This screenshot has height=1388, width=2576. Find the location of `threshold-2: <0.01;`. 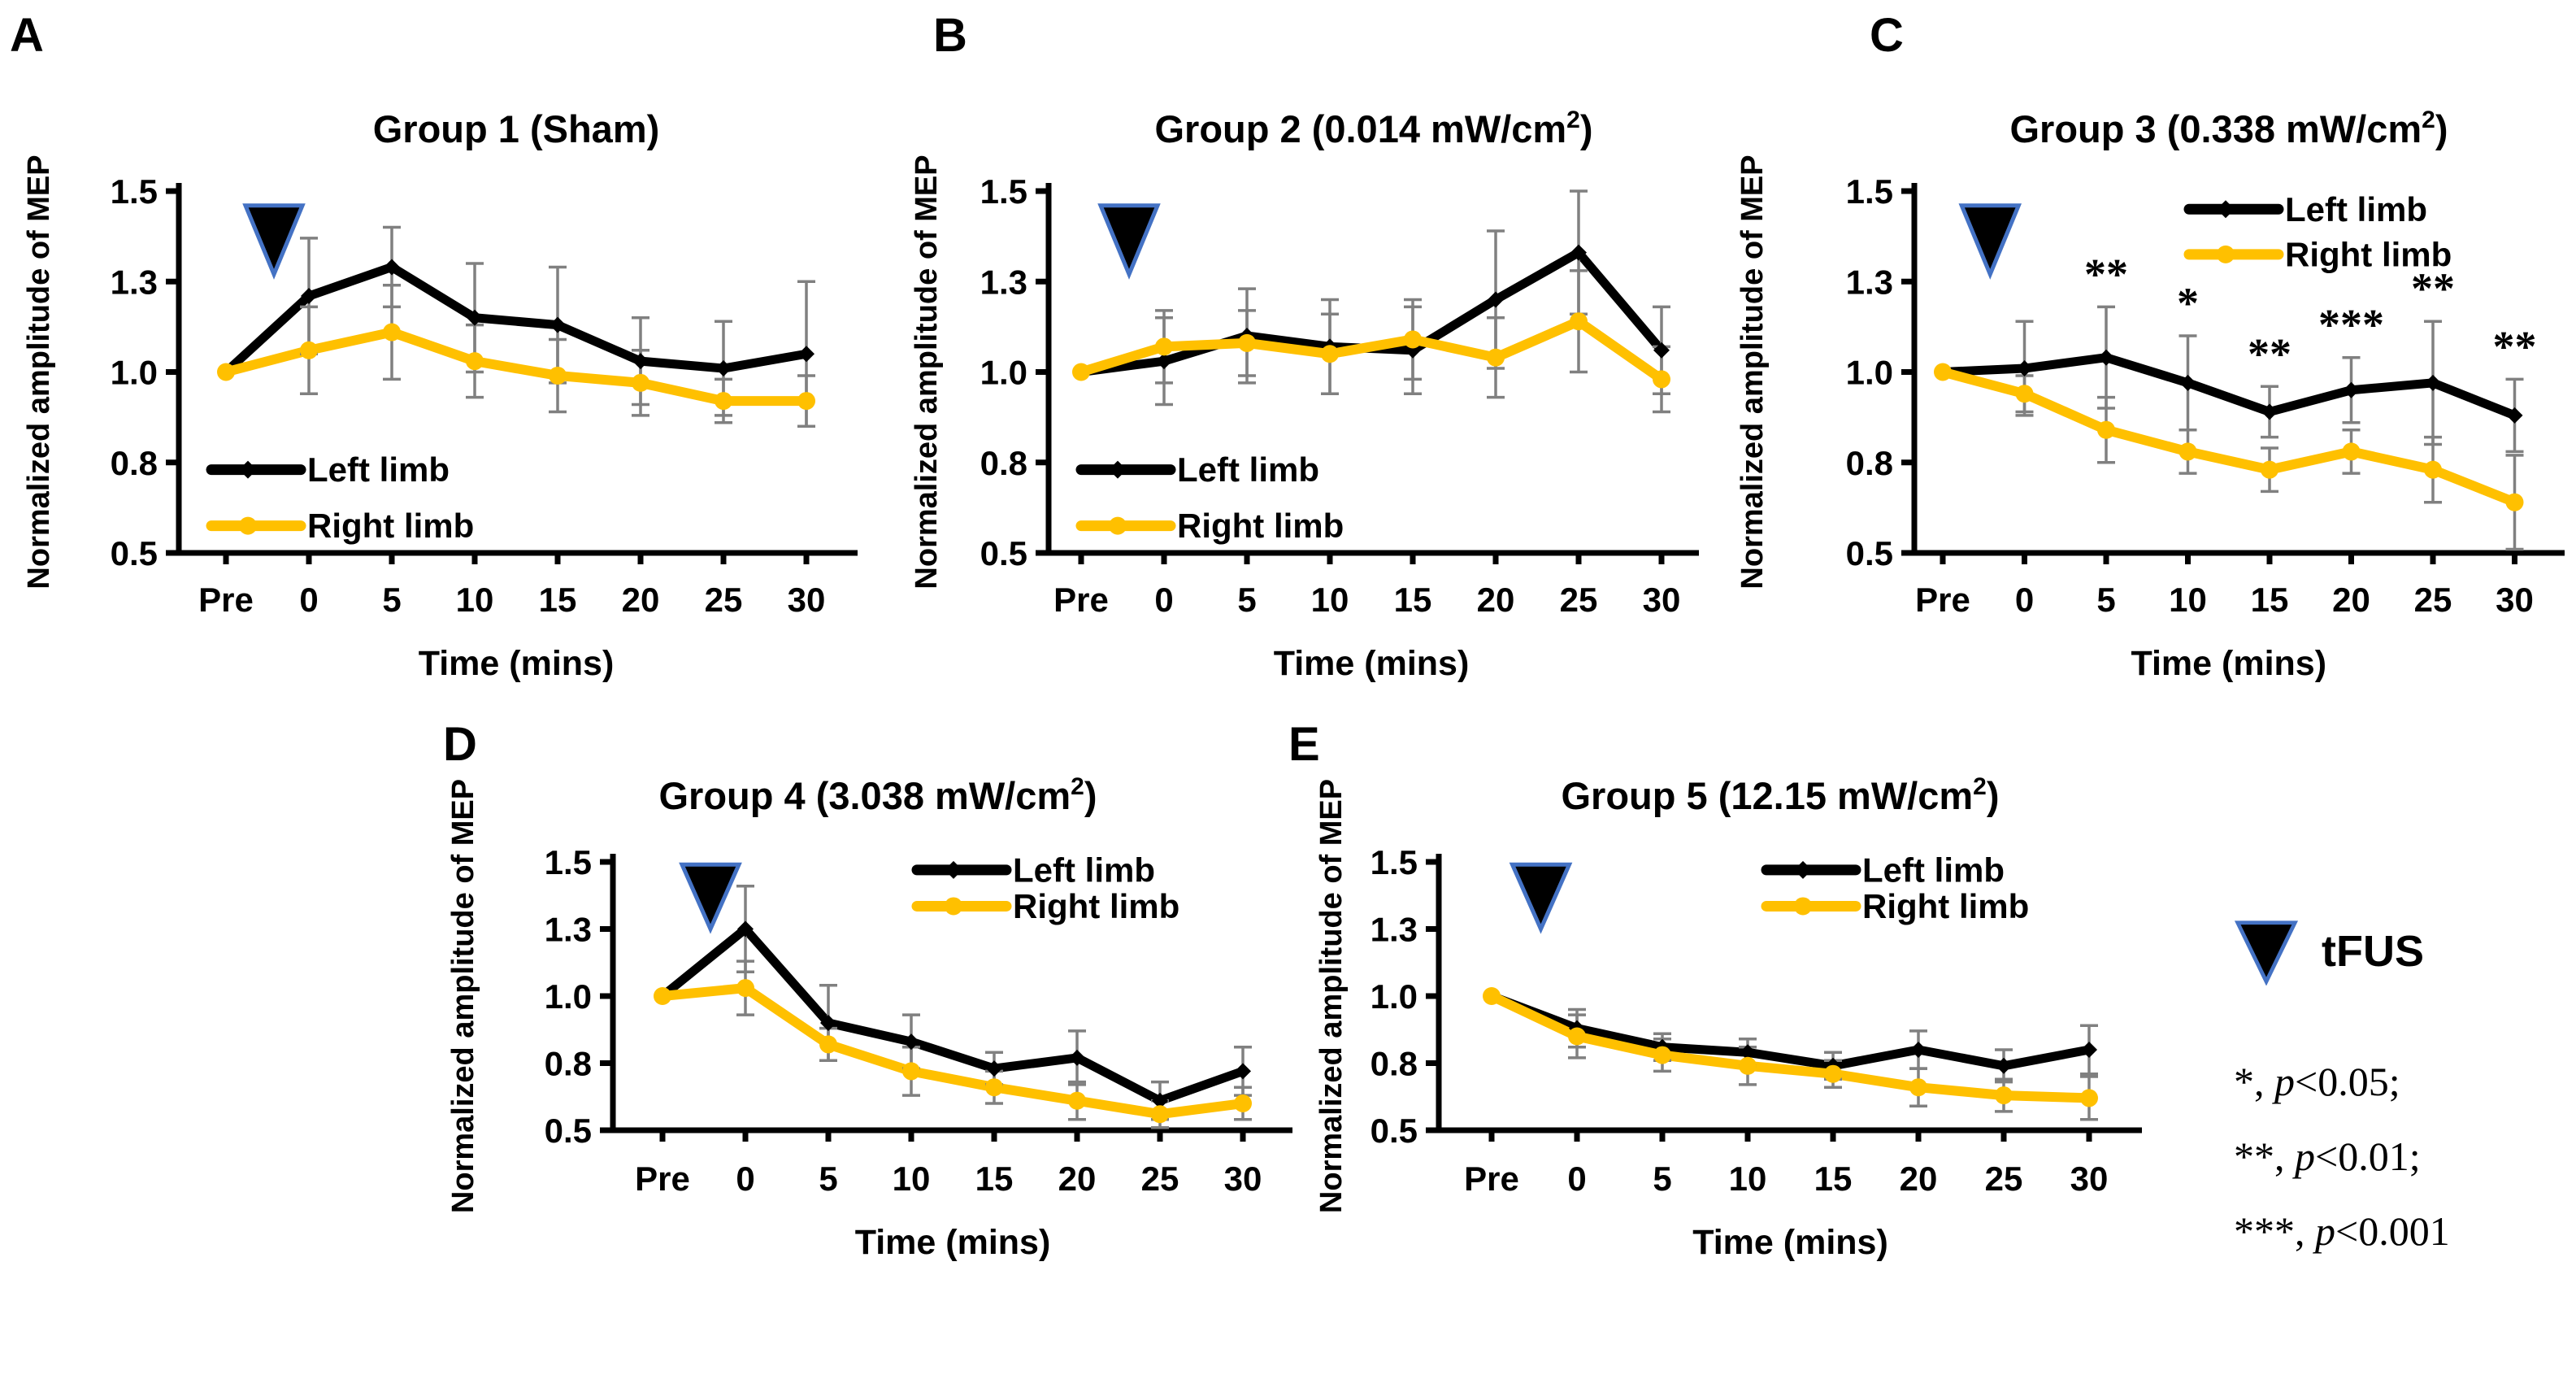

threshold-2: <0.01; is located at coordinates (2368, 1156).